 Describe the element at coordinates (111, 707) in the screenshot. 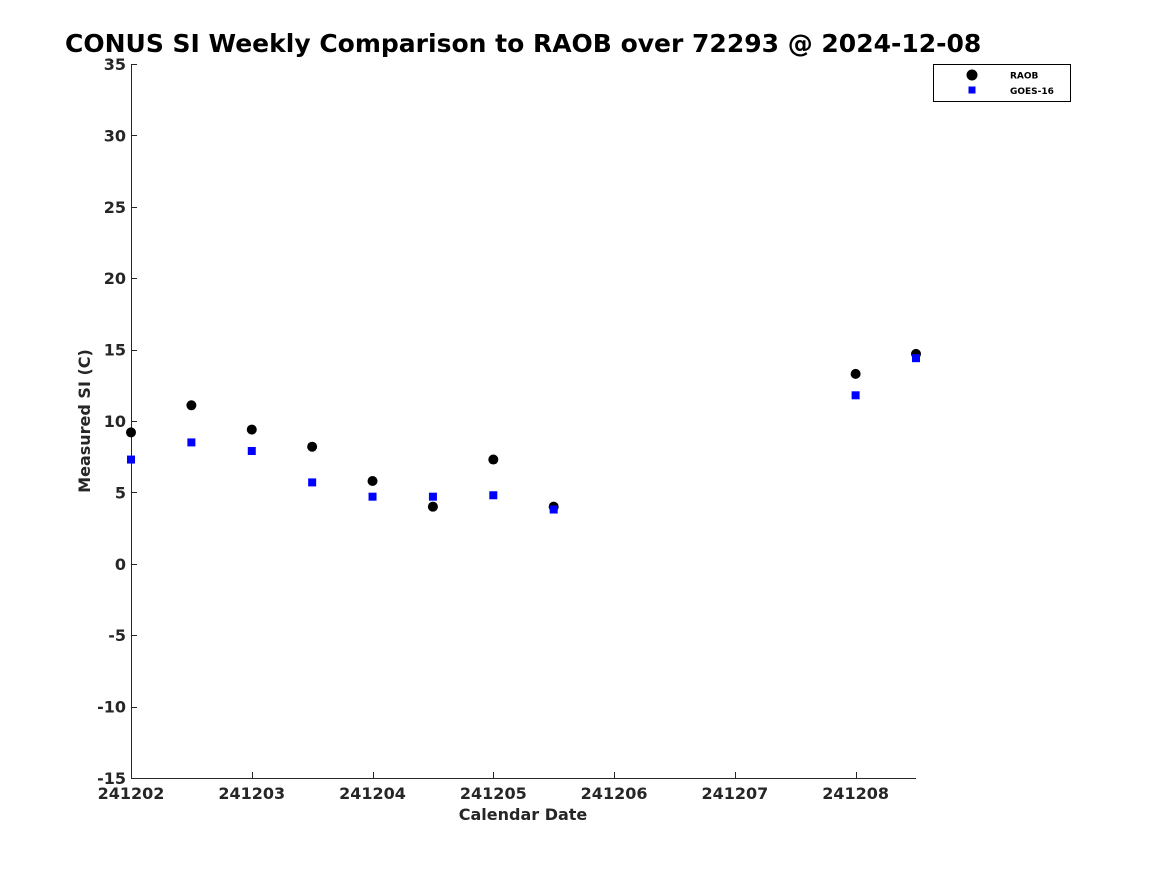

I see `y-tick-label: -10` at that location.